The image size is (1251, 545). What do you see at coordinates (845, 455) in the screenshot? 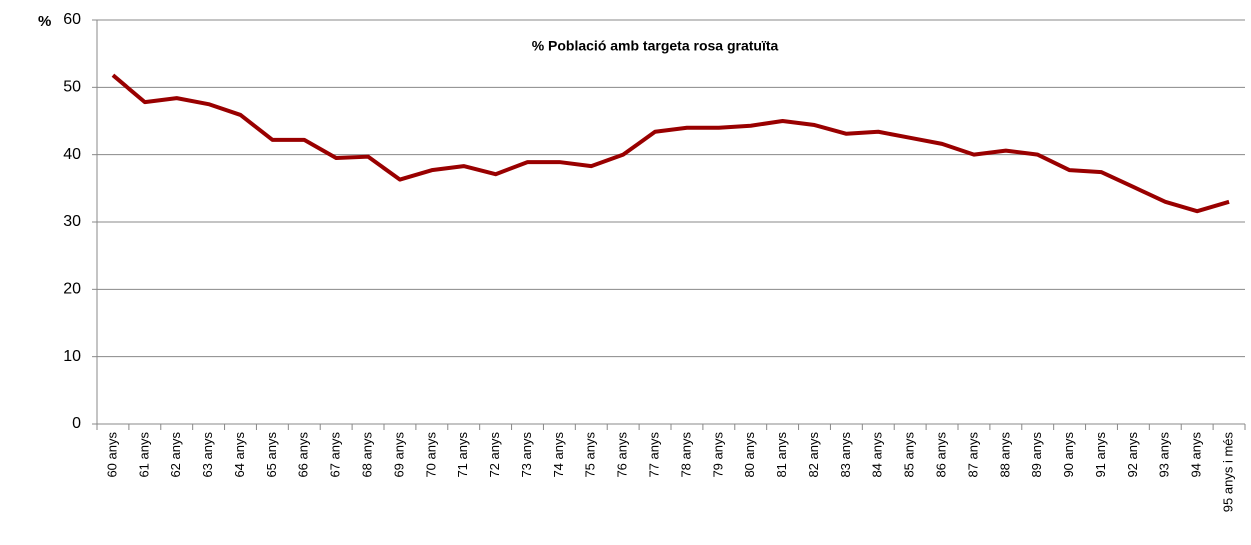
I see `x-tick-label: 83 anys` at bounding box center [845, 455].